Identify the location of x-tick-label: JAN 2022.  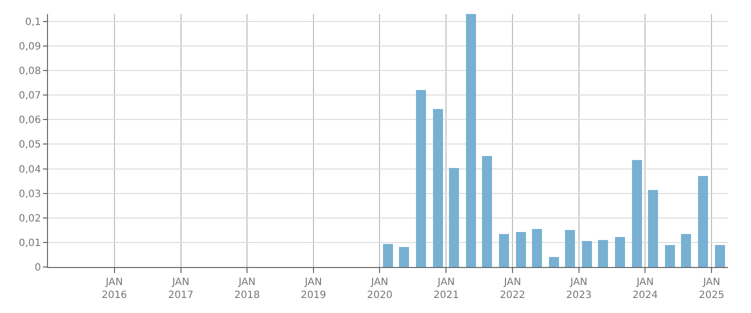
(513, 289).